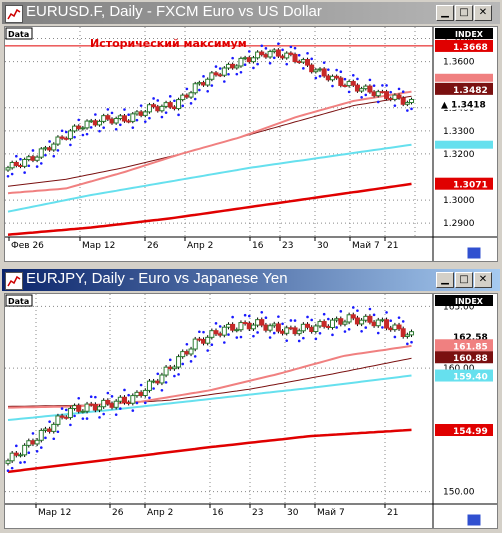  Describe the element at coordinates (209, 178) in the screenshot. I see `ma-cyan-line` at that location.